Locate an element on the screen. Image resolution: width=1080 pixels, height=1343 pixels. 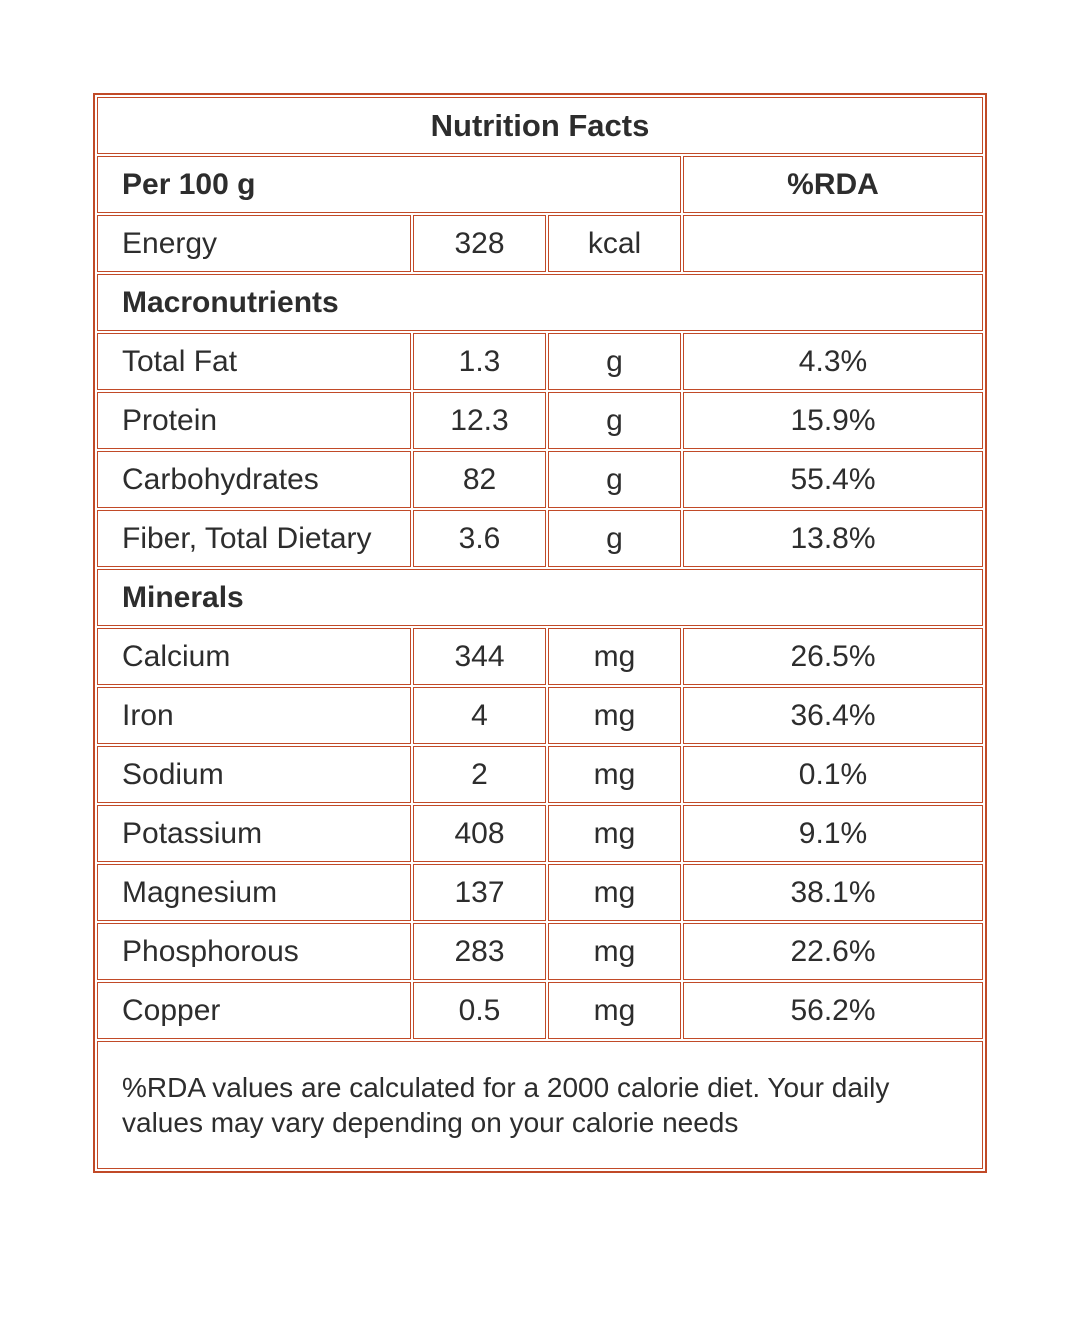
nutrient-label: Sodium is located at coordinates (254, 774).